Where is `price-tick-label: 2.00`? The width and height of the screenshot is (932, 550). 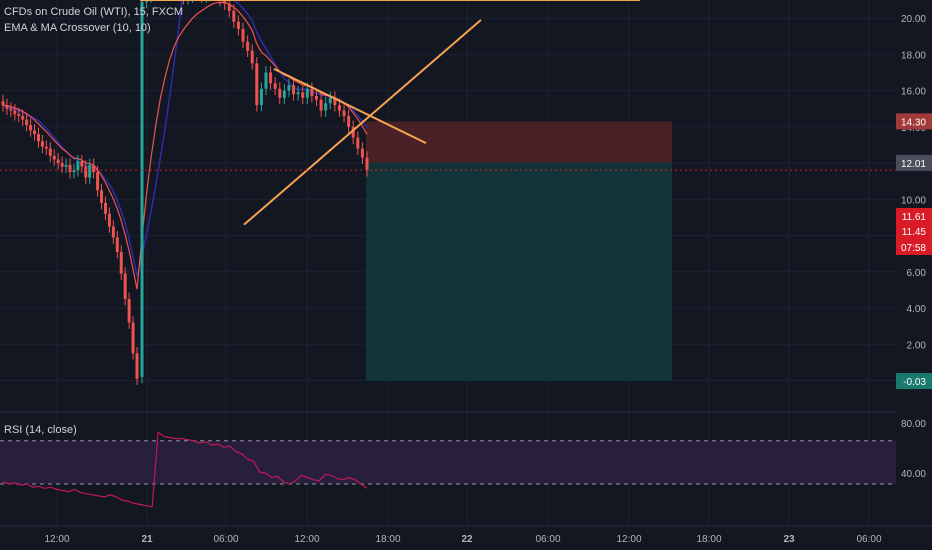
price-tick-label: 2.00 is located at coordinates (917, 345).